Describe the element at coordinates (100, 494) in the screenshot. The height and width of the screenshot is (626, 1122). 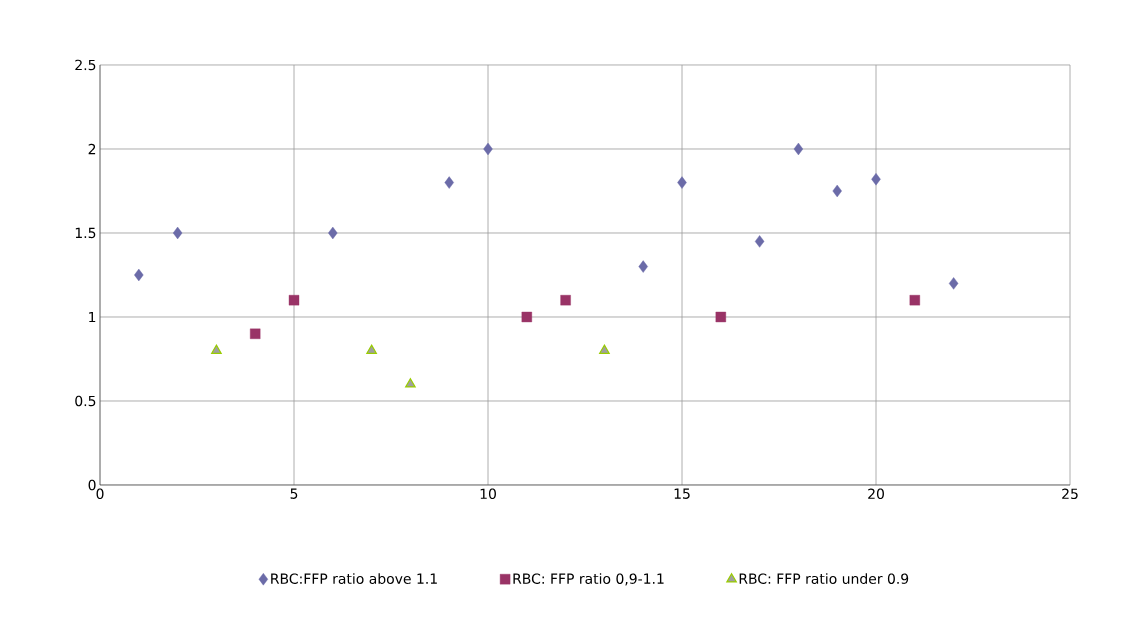
I see `x-tick-label: 0` at that location.